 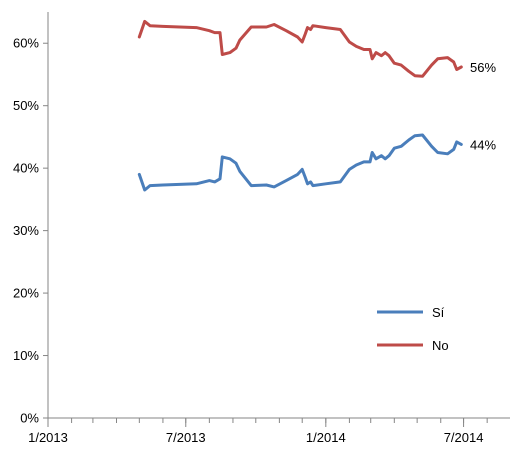 I want to click on x-axis: 1/2013 7/2013 1/2014 7/2014, so click(x=269, y=431).